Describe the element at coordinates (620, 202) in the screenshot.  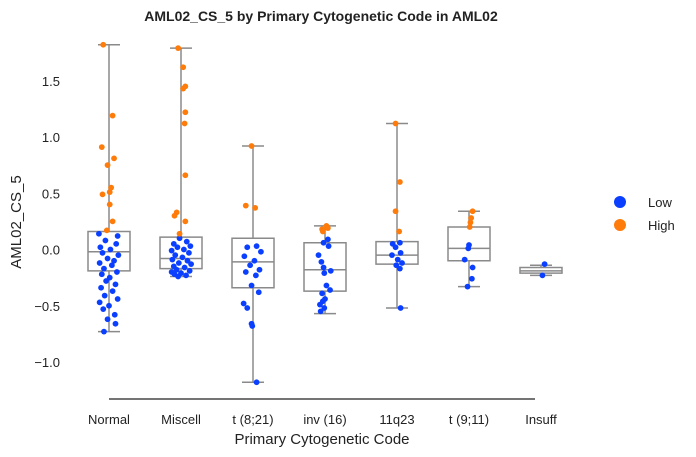
I see `legend-marker-low` at that location.